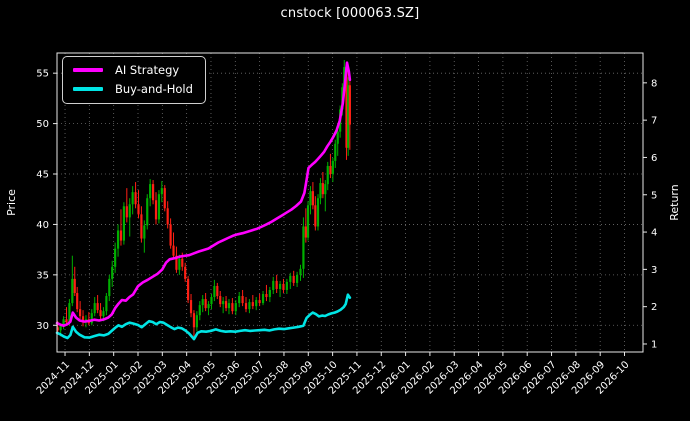 The height and width of the screenshot is (421, 690). What do you see at coordinates (42, 175) in the screenshot?
I see `svg-text: 45` at bounding box center [42, 175].